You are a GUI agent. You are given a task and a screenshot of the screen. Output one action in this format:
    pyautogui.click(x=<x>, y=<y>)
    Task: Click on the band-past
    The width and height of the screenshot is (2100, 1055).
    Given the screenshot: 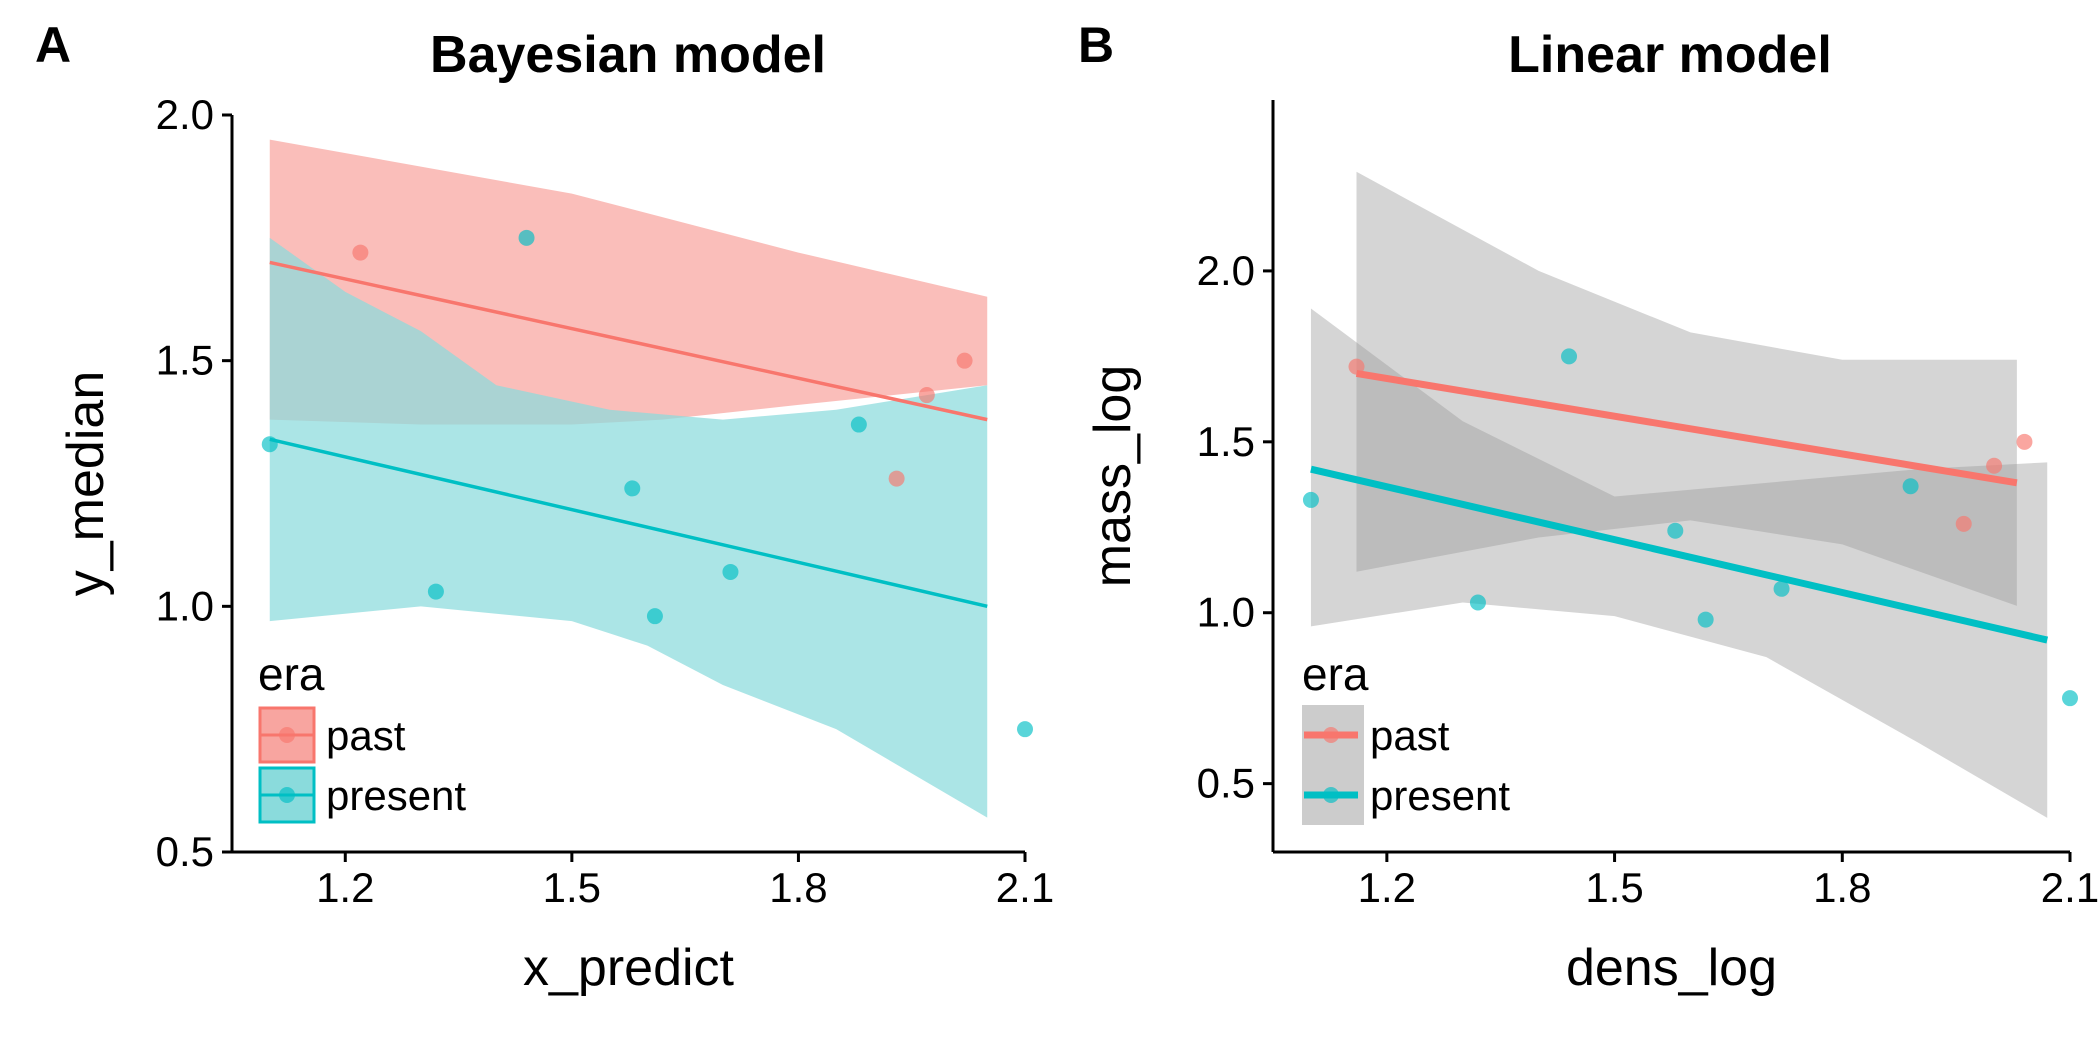 What is the action you would take?
    pyautogui.click(x=1686, y=388)
    